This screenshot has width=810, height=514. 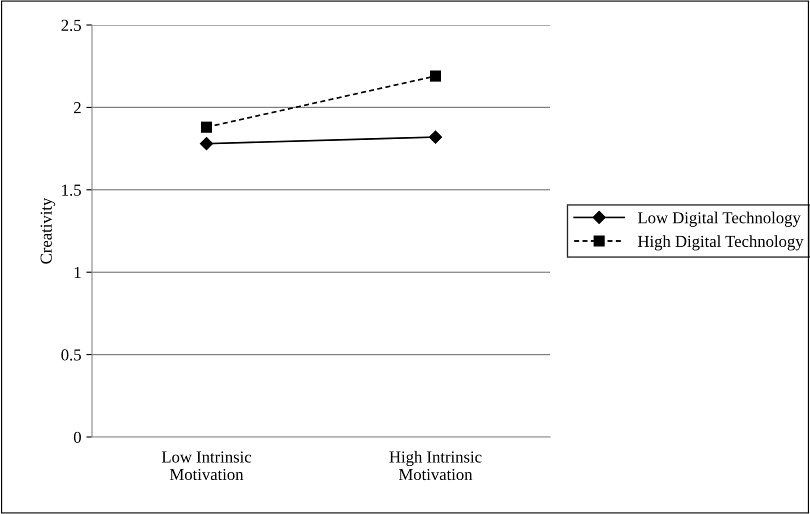 What do you see at coordinates (71, 355) in the screenshot?
I see `y-tick-label: 0.5` at bounding box center [71, 355].